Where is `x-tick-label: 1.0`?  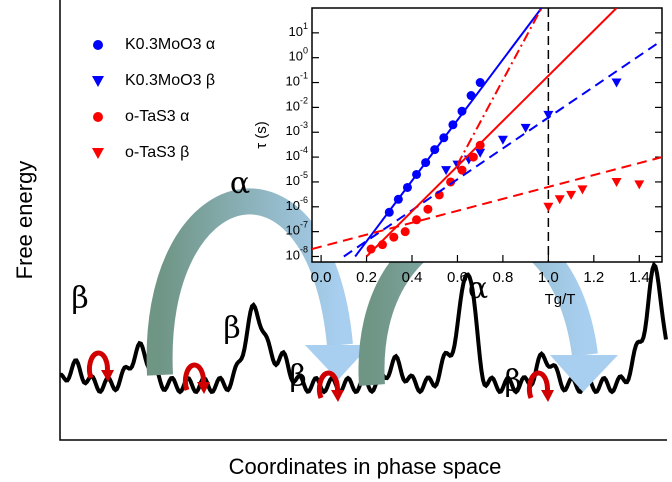 x-tick-label: 1.0 is located at coordinates (548, 277).